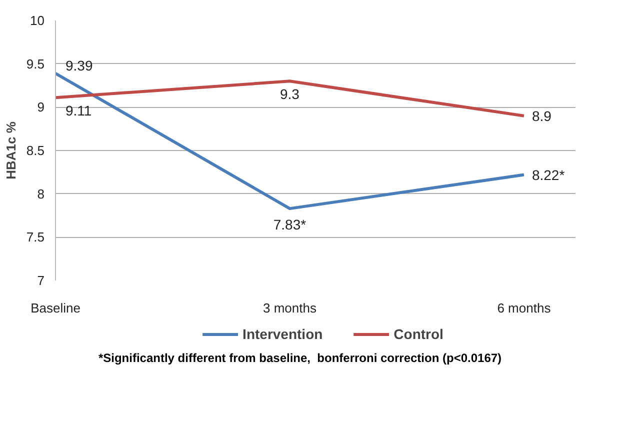 The height and width of the screenshot is (433, 629). What do you see at coordinates (41, 194) in the screenshot?
I see `y-tick-label: 8` at bounding box center [41, 194].